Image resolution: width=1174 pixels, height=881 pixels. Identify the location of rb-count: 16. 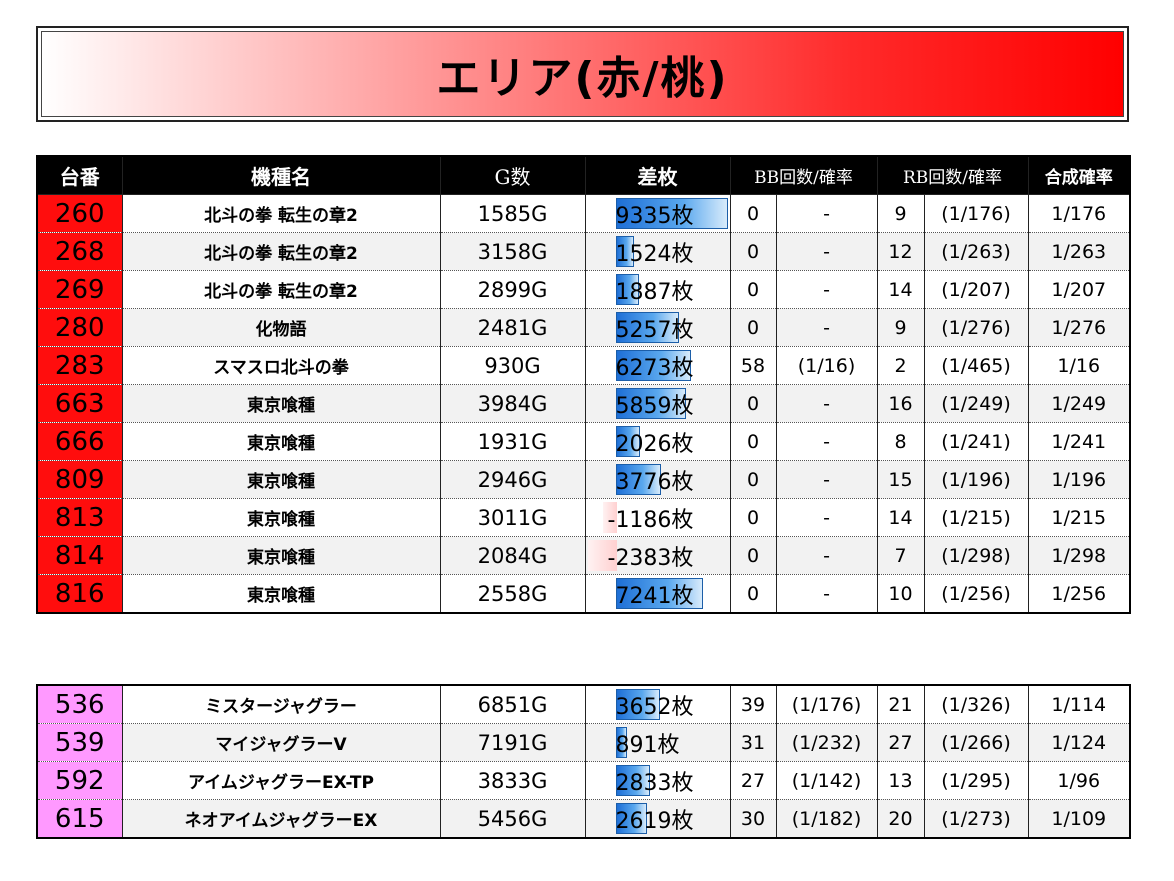
(900, 403).